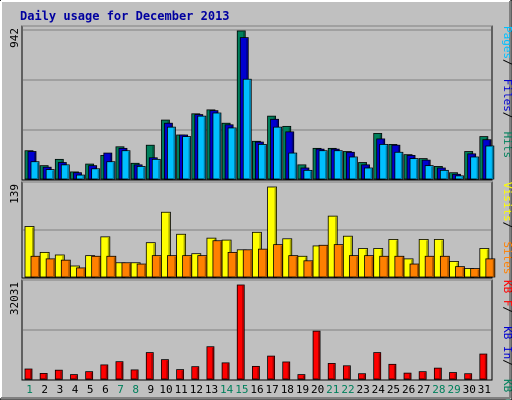 Image resolution: width=512 pixels, height=400 pixels. What do you see at coordinates (347, 389) in the screenshot?
I see `x-tick-label: 22` at bounding box center [347, 389].